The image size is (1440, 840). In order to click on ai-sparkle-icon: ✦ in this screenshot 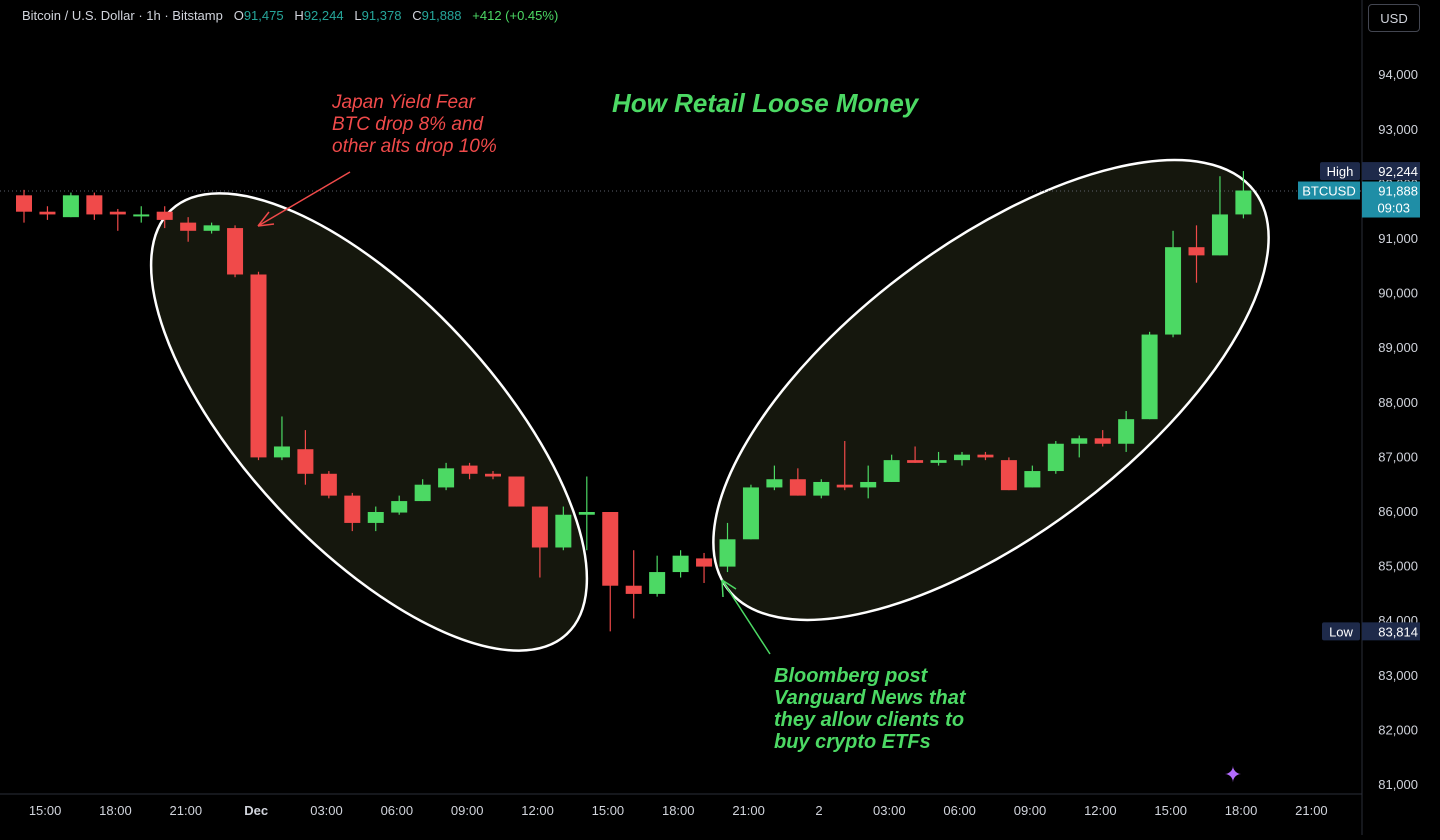, I will do `click(1233, 774)`.